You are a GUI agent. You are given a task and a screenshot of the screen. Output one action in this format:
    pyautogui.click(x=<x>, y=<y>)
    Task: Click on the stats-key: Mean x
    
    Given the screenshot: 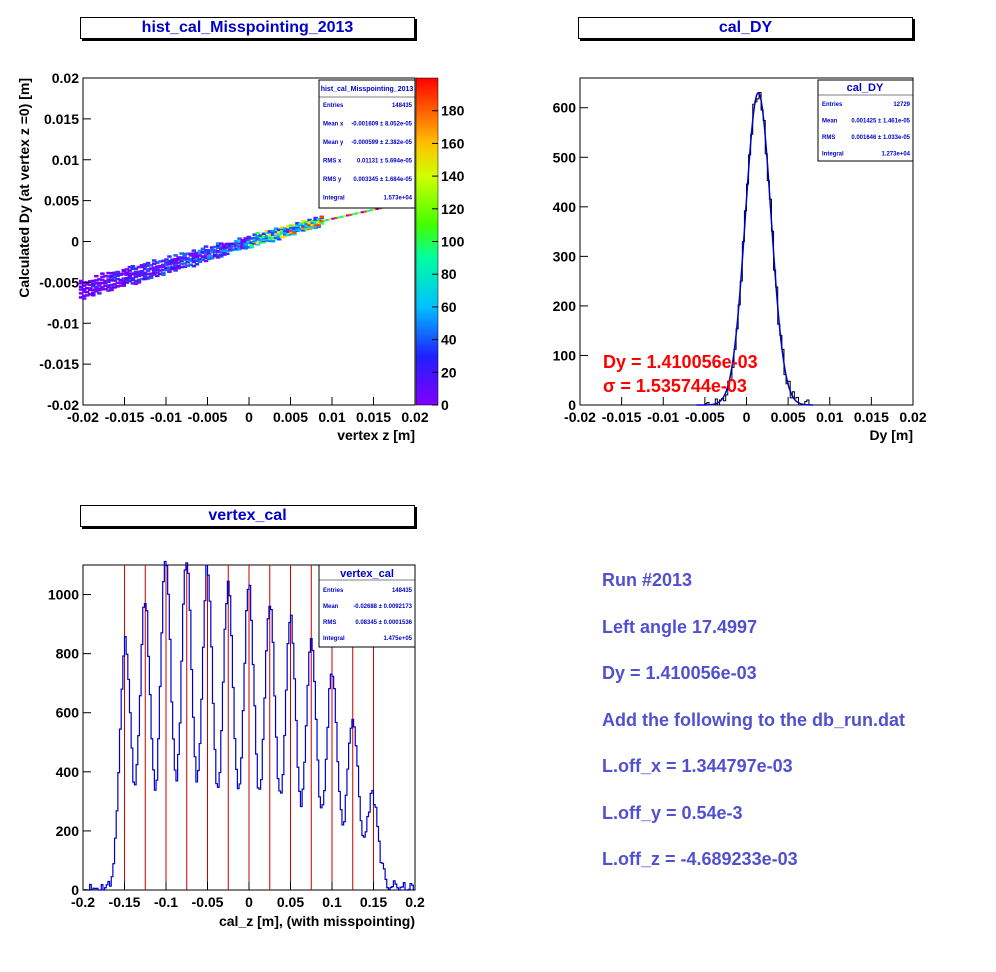 What is the action you would take?
    pyautogui.click(x=333, y=125)
    